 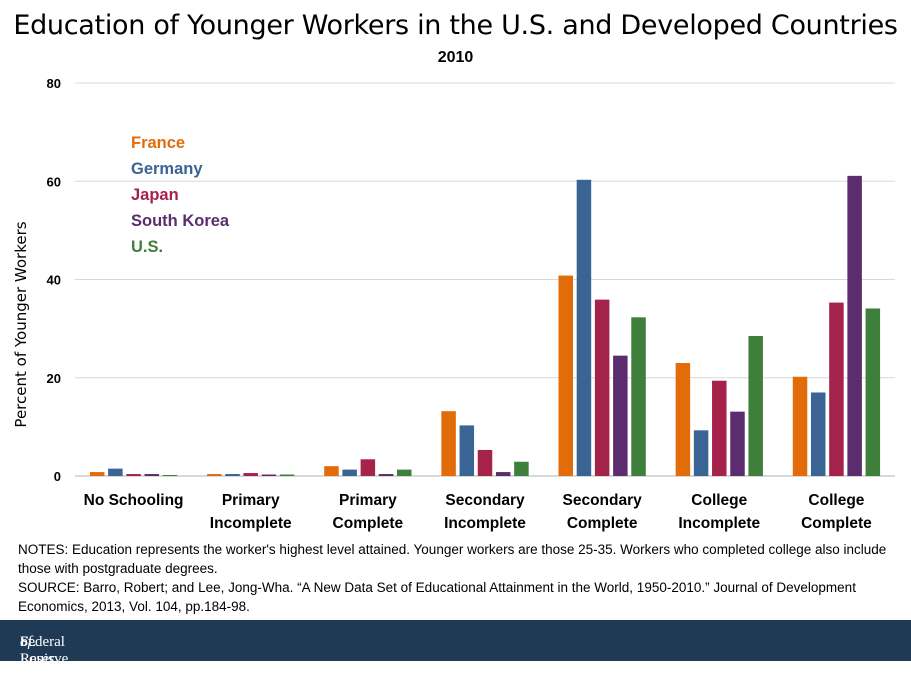 I want to click on footer-brand-post: St. Louis, so click(x=37, y=650).